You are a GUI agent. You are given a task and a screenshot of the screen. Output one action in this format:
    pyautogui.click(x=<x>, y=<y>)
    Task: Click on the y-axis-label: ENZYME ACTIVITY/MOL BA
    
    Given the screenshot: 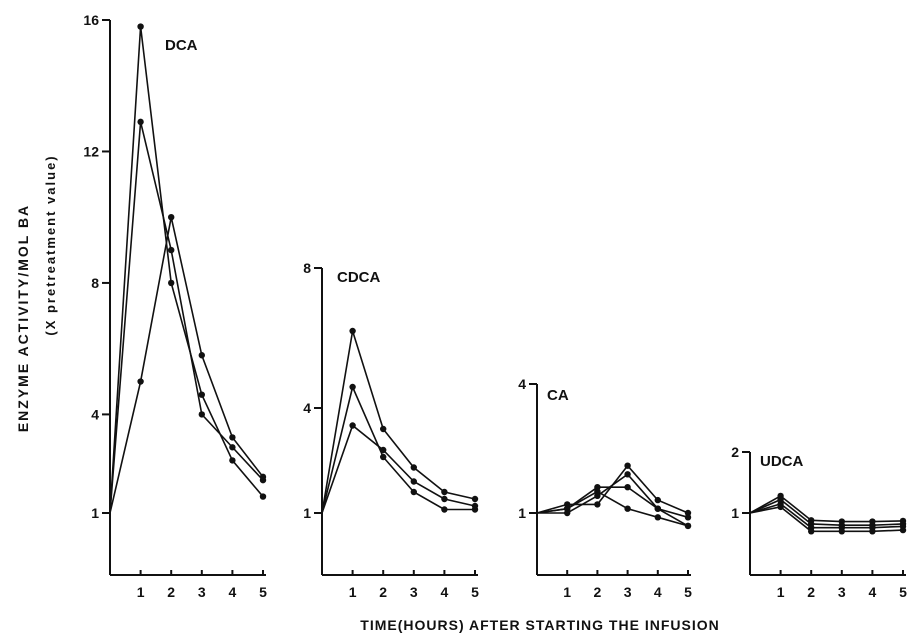 What is the action you would take?
    pyautogui.click(x=23, y=318)
    